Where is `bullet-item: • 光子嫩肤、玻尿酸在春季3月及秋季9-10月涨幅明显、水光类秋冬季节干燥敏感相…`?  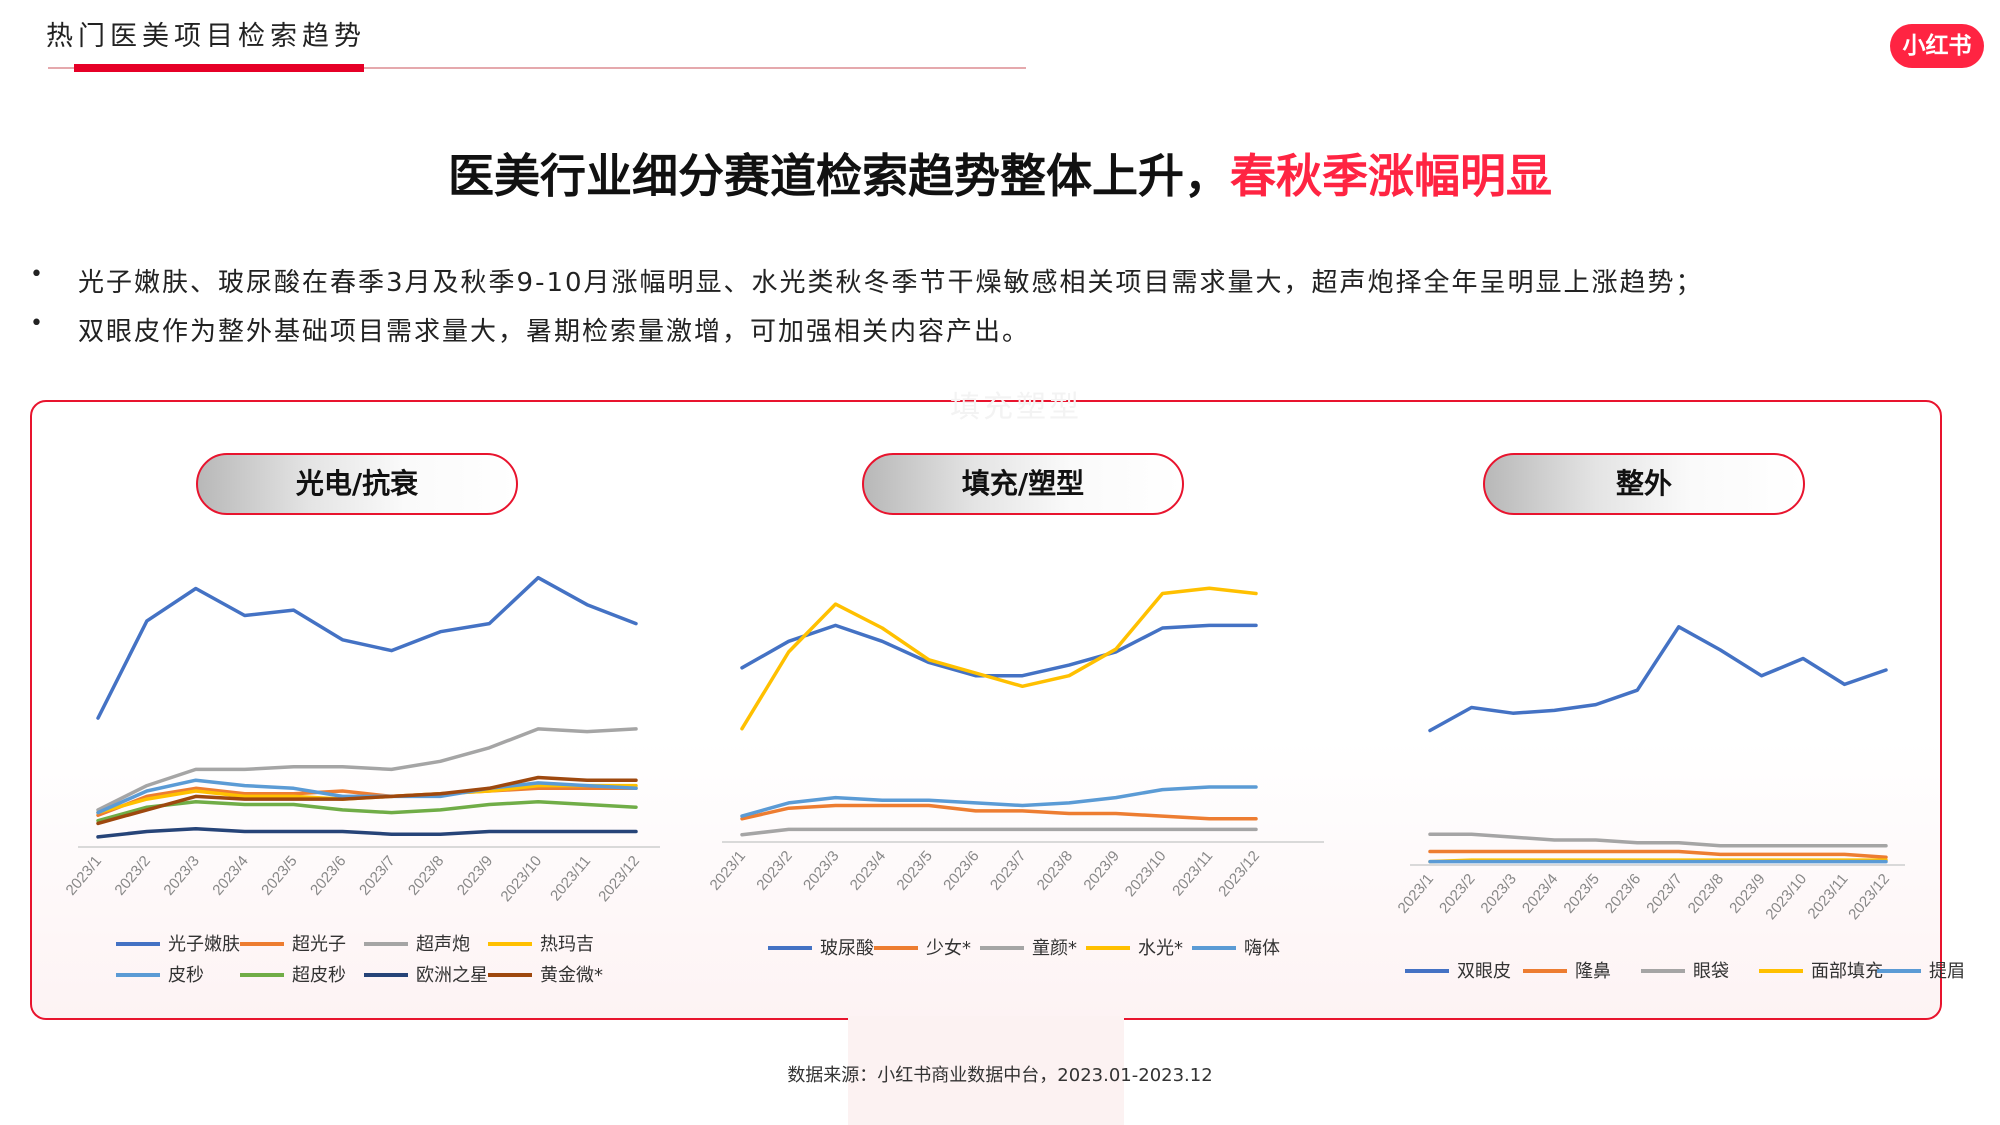 bullet-item: • 光子嫩肤、玻尿酸在春季3月及秋季9-10月涨幅明显、水光类秋冬季节干燥敏感相… is located at coordinates (1000, 280).